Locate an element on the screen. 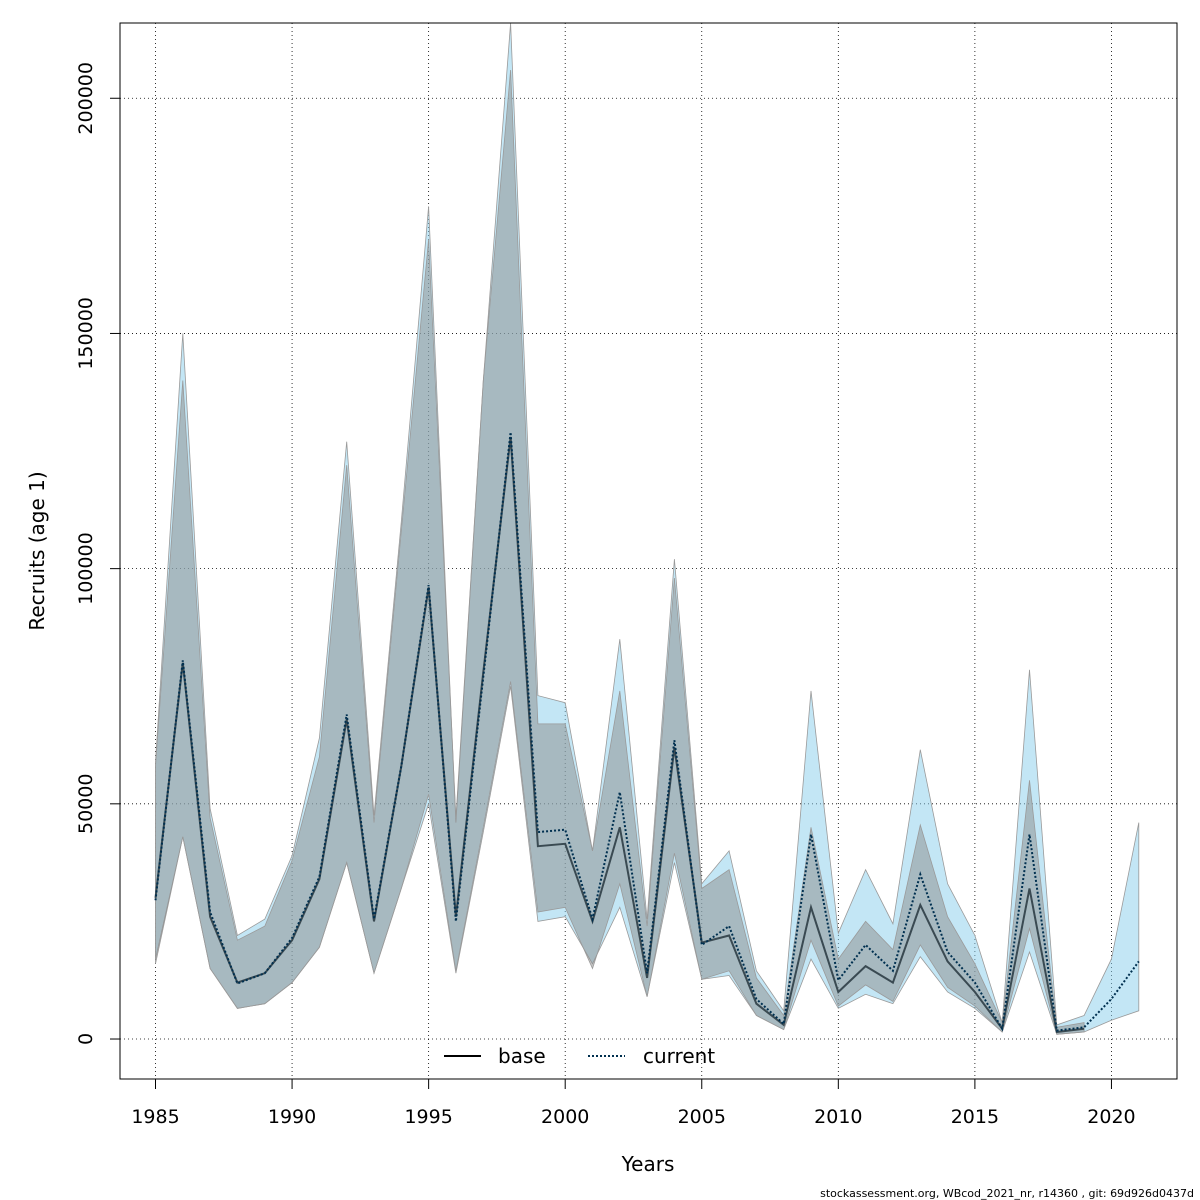  y-tick-label: 100000 is located at coordinates (86, 568).